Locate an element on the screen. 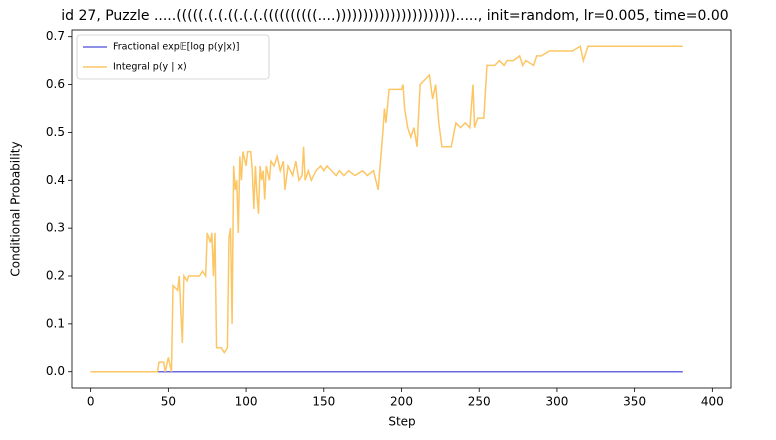  y-tick-label: 0.7 is located at coordinates (55, 36).